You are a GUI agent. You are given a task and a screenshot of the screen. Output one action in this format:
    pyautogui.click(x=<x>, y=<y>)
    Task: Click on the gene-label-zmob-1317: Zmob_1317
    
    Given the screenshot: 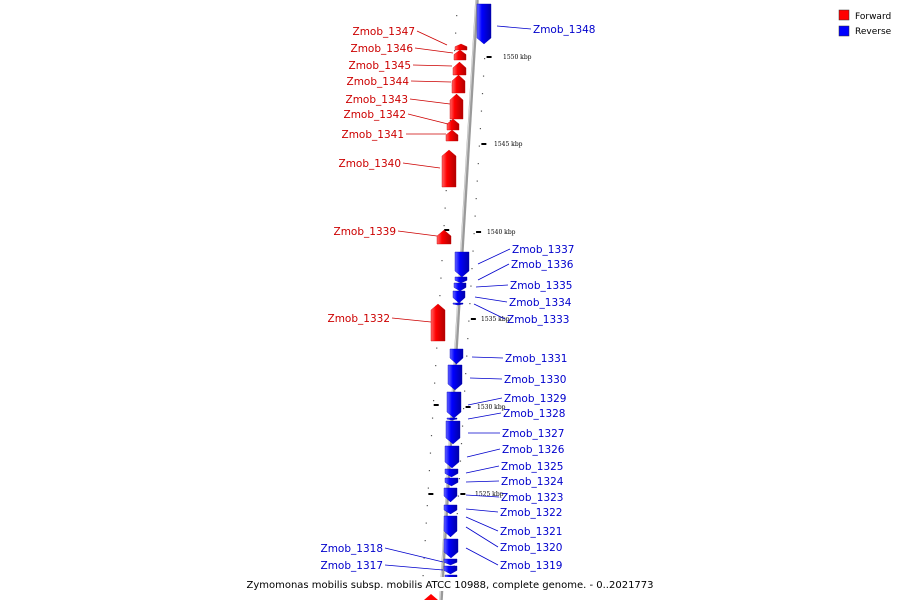 What is the action you would take?
    pyautogui.click(x=352, y=566)
    